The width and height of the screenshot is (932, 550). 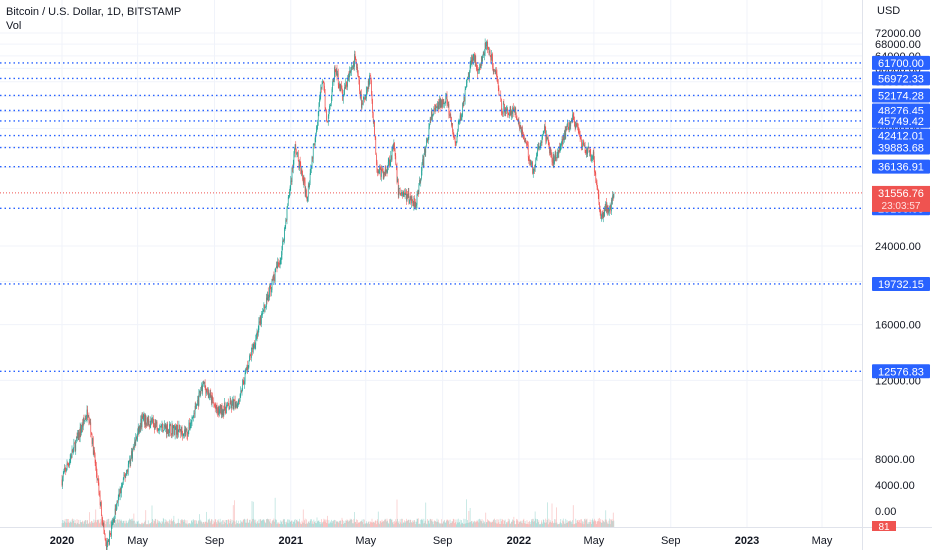 What do you see at coordinates (901, 372) in the screenshot?
I see `level-label: 12576.83` at bounding box center [901, 372].